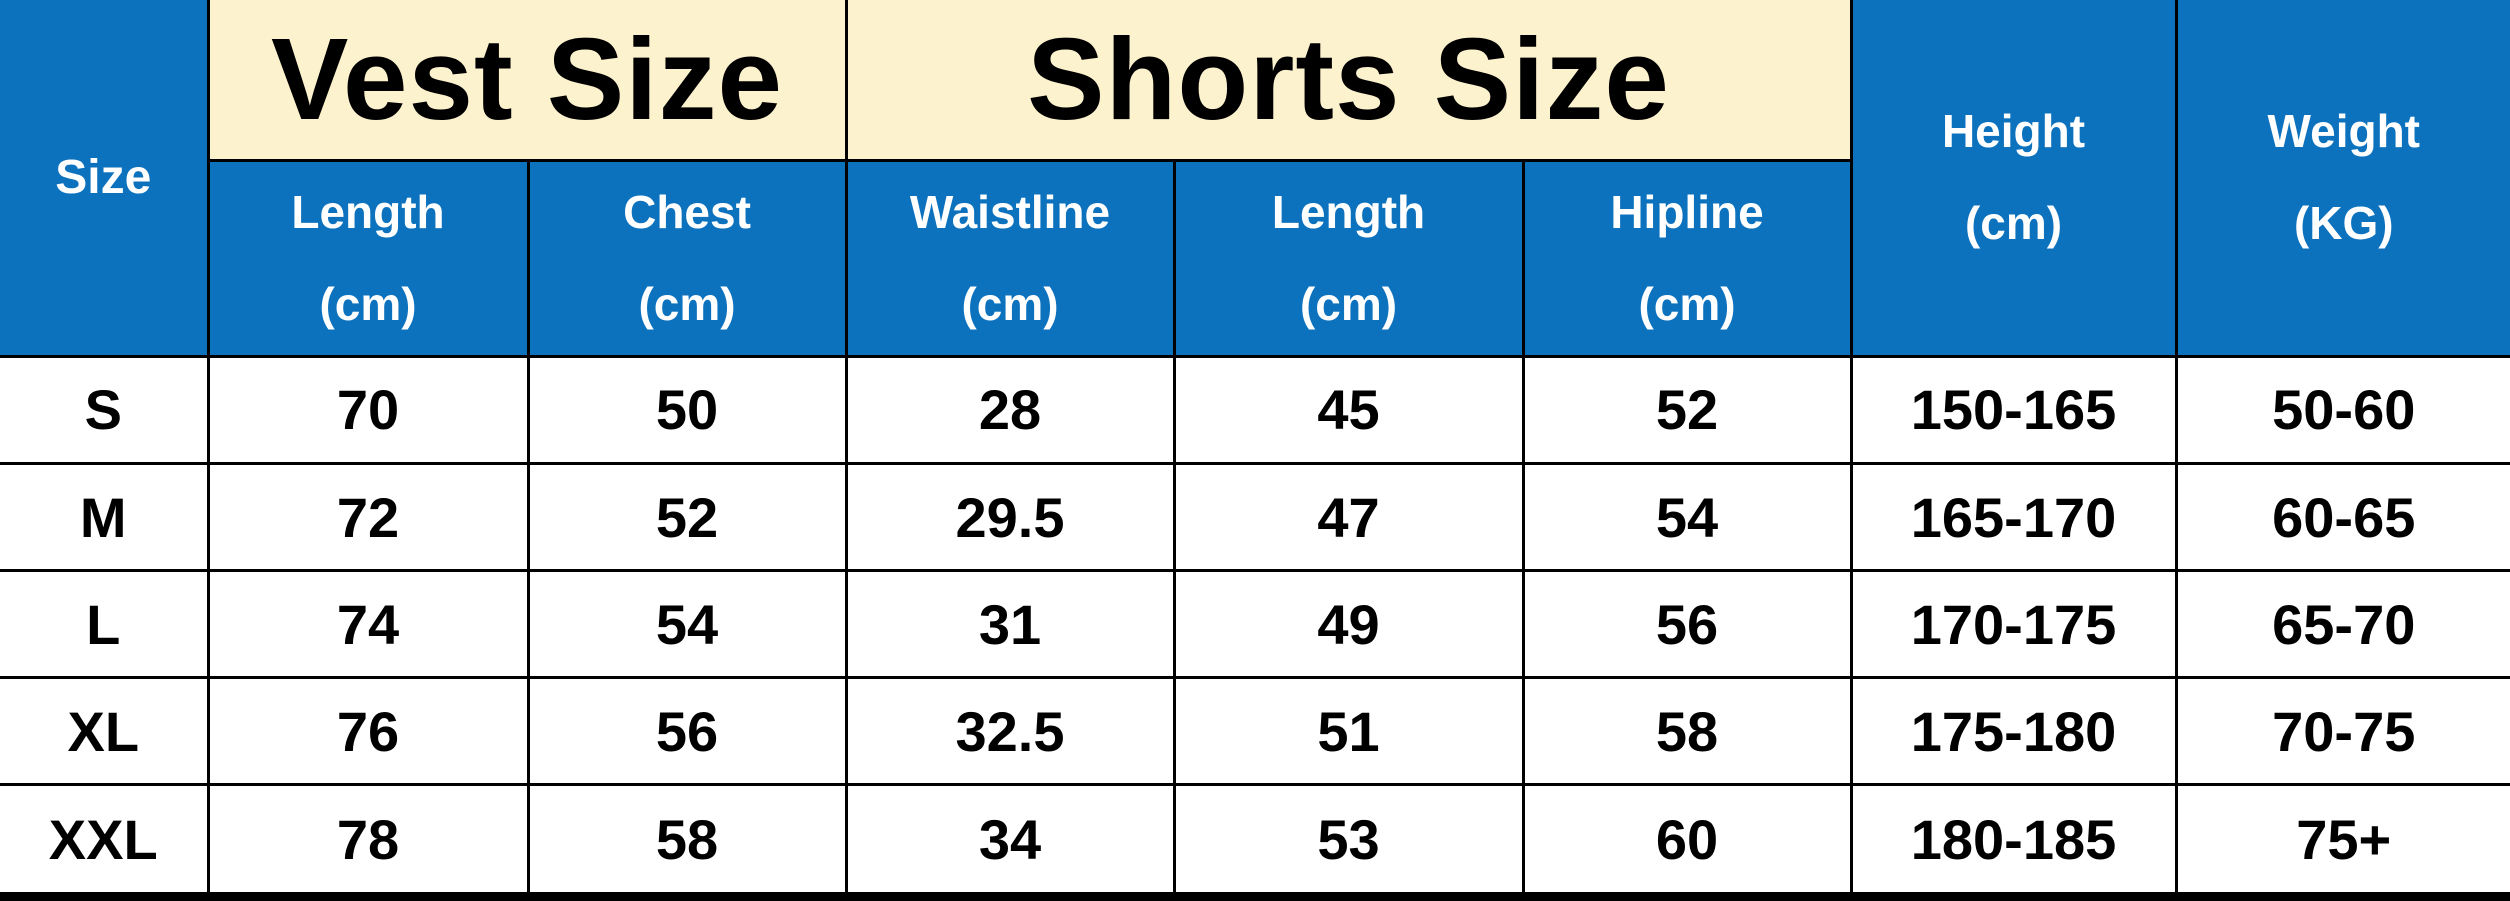 The image size is (2510, 901). What do you see at coordinates (1348, 517) in the screenshot?
I see `table-cell: 47` at bounding box center [1348, 517].